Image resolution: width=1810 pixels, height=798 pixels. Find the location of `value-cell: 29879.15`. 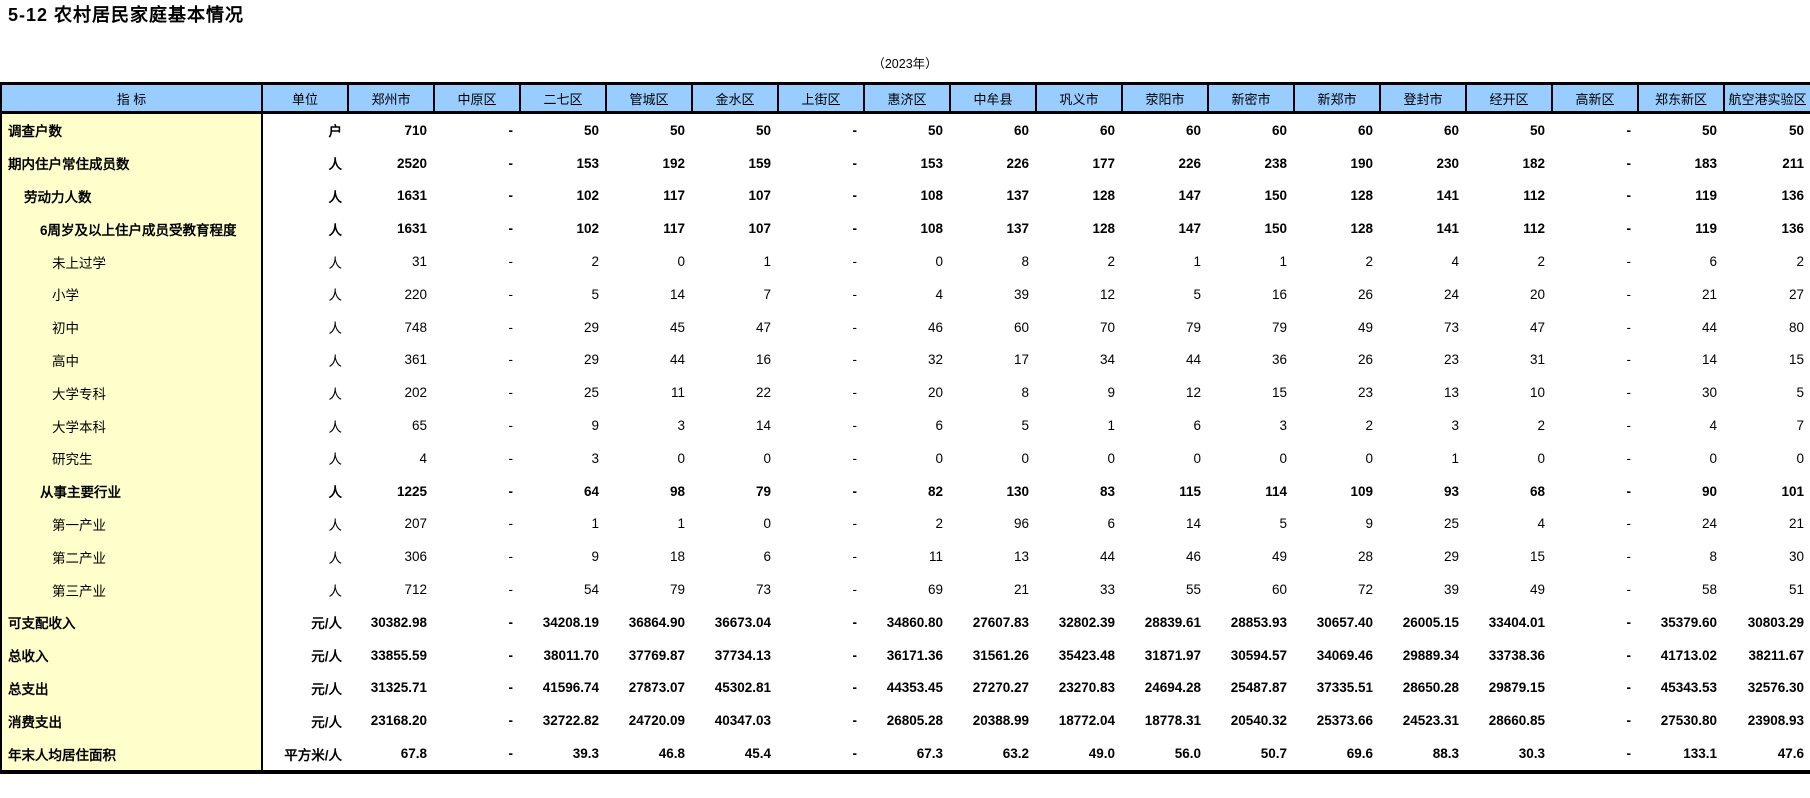

value-cell: 29879.15 is located at coordinates (1516, 688).